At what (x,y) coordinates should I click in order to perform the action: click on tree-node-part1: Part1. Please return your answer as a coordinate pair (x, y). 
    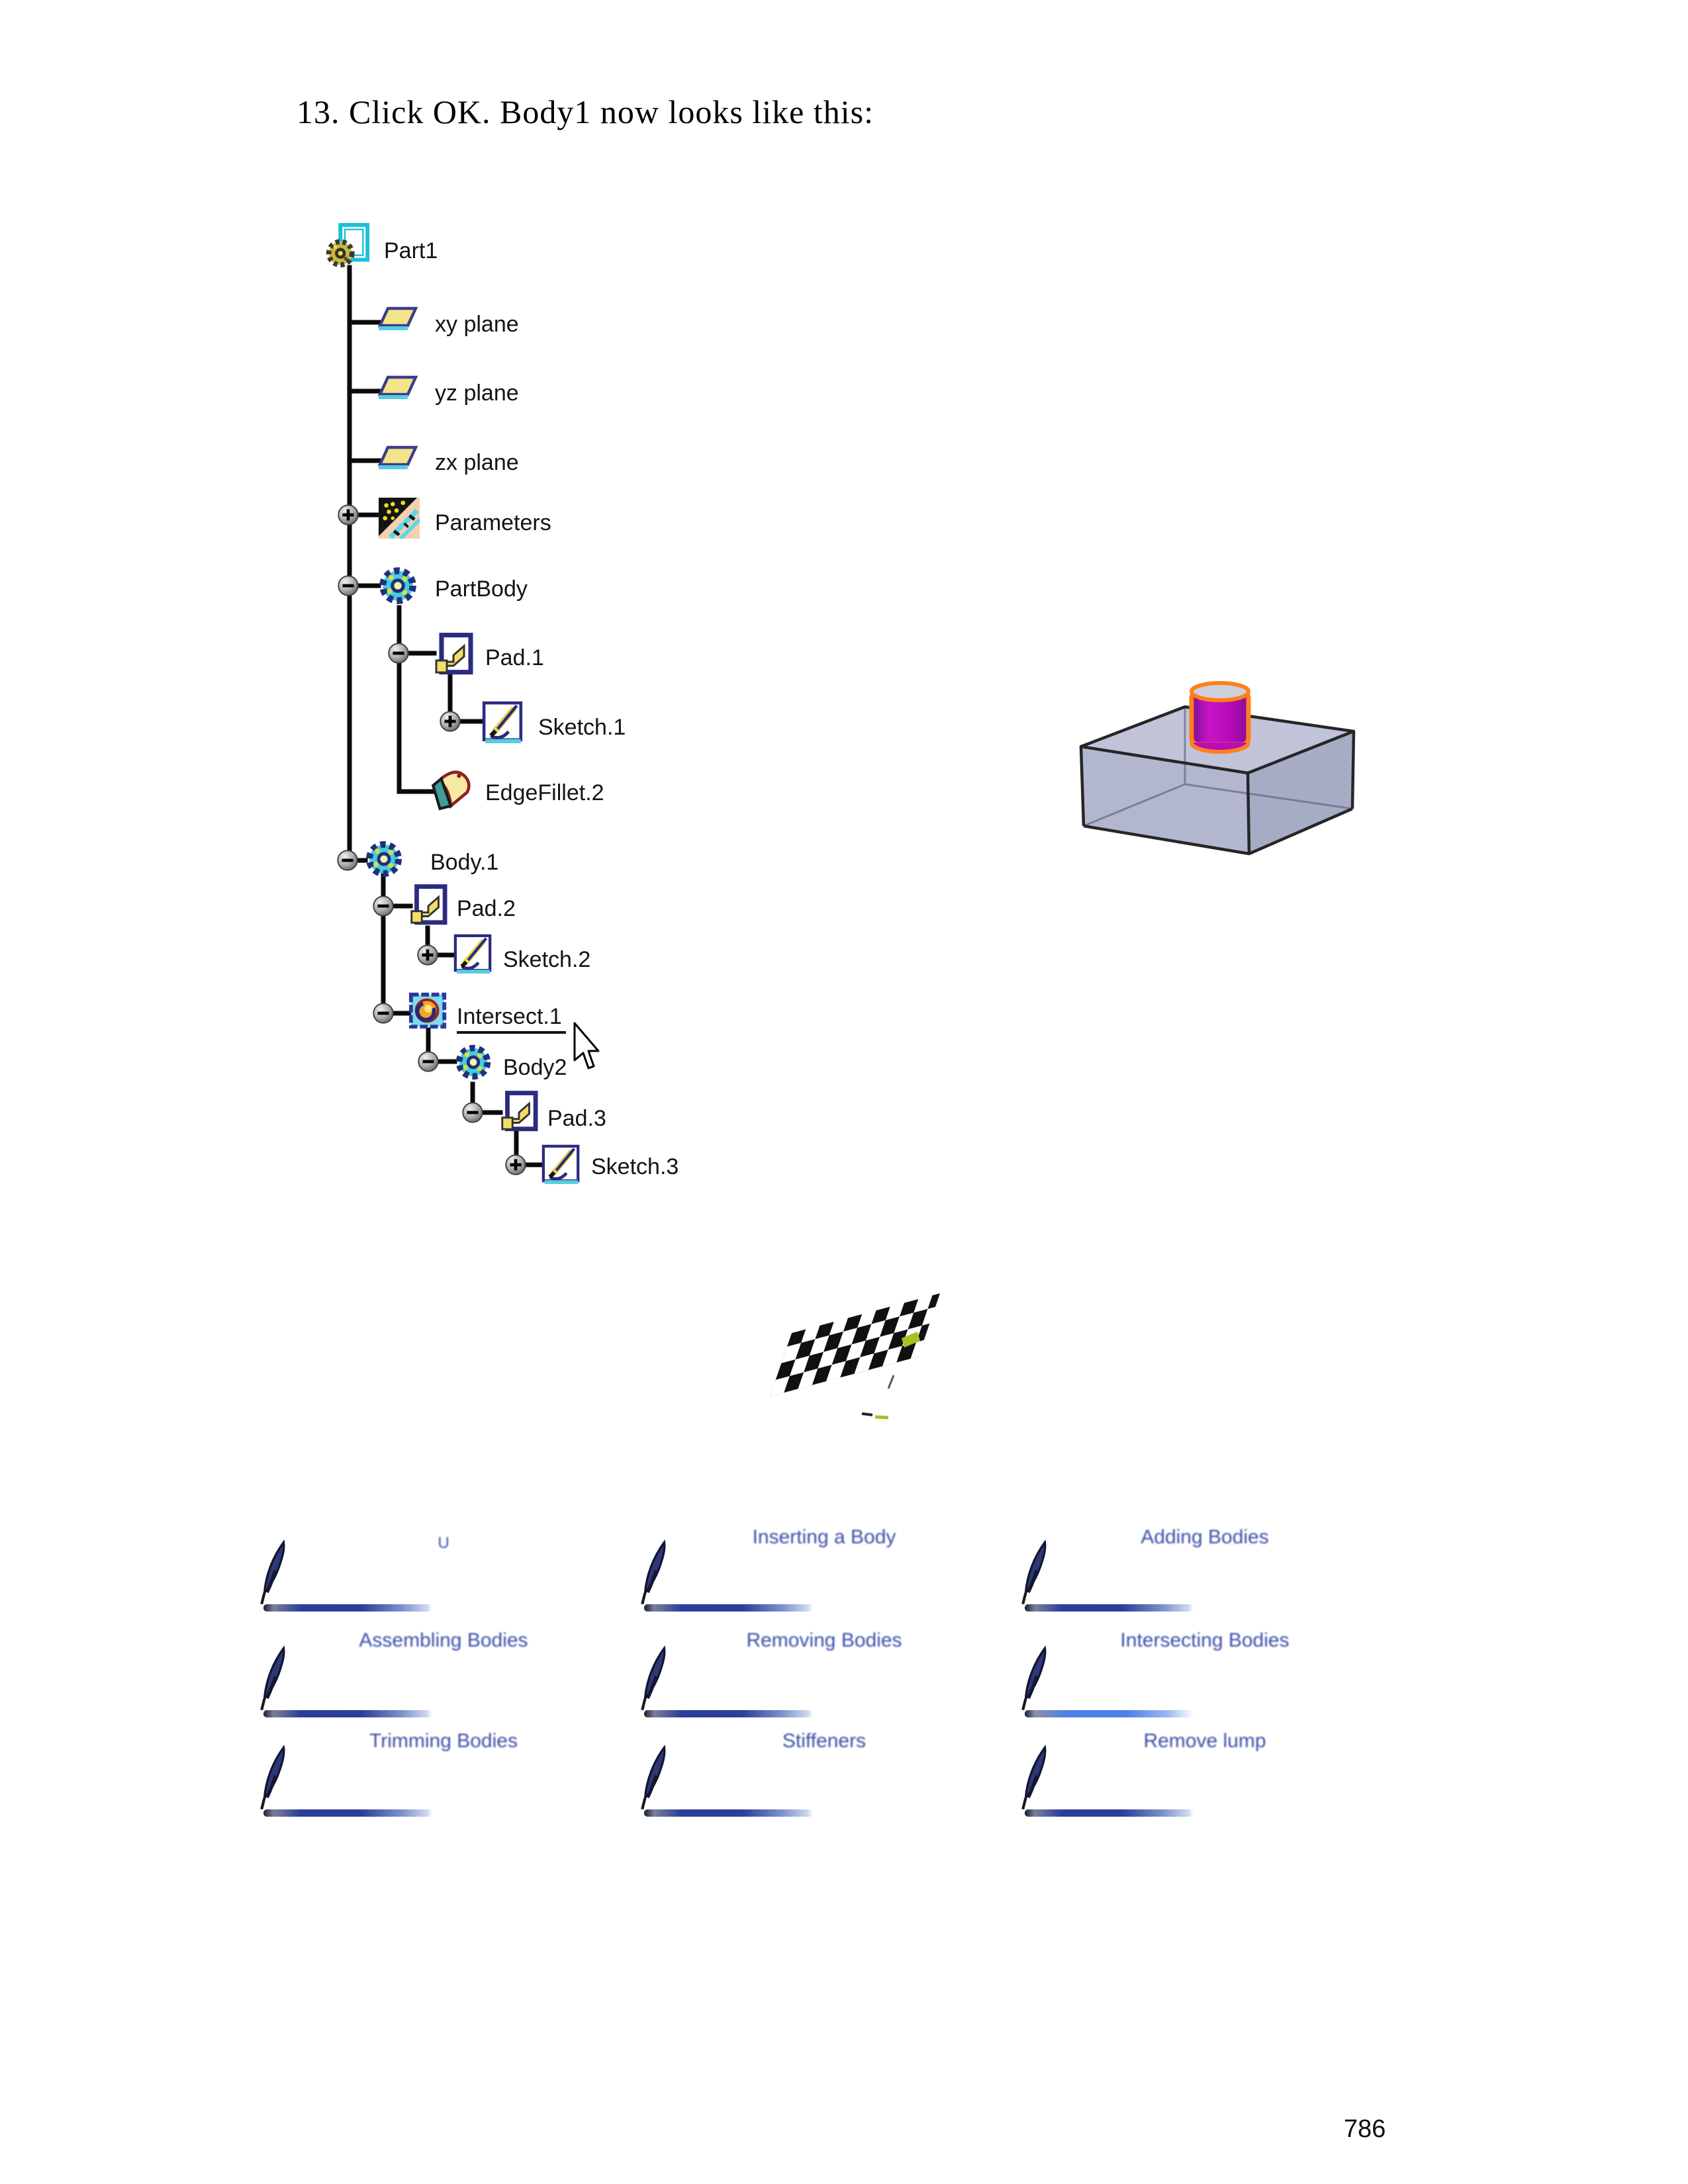
    Looking at the image, I should click on (411, 251).